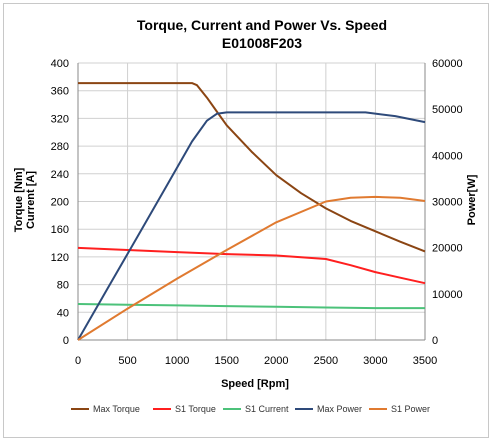  Describe the element at coordinates (410, 409) in the screenshot. I see `legend-label-s1-power: S1 Power` at that location.